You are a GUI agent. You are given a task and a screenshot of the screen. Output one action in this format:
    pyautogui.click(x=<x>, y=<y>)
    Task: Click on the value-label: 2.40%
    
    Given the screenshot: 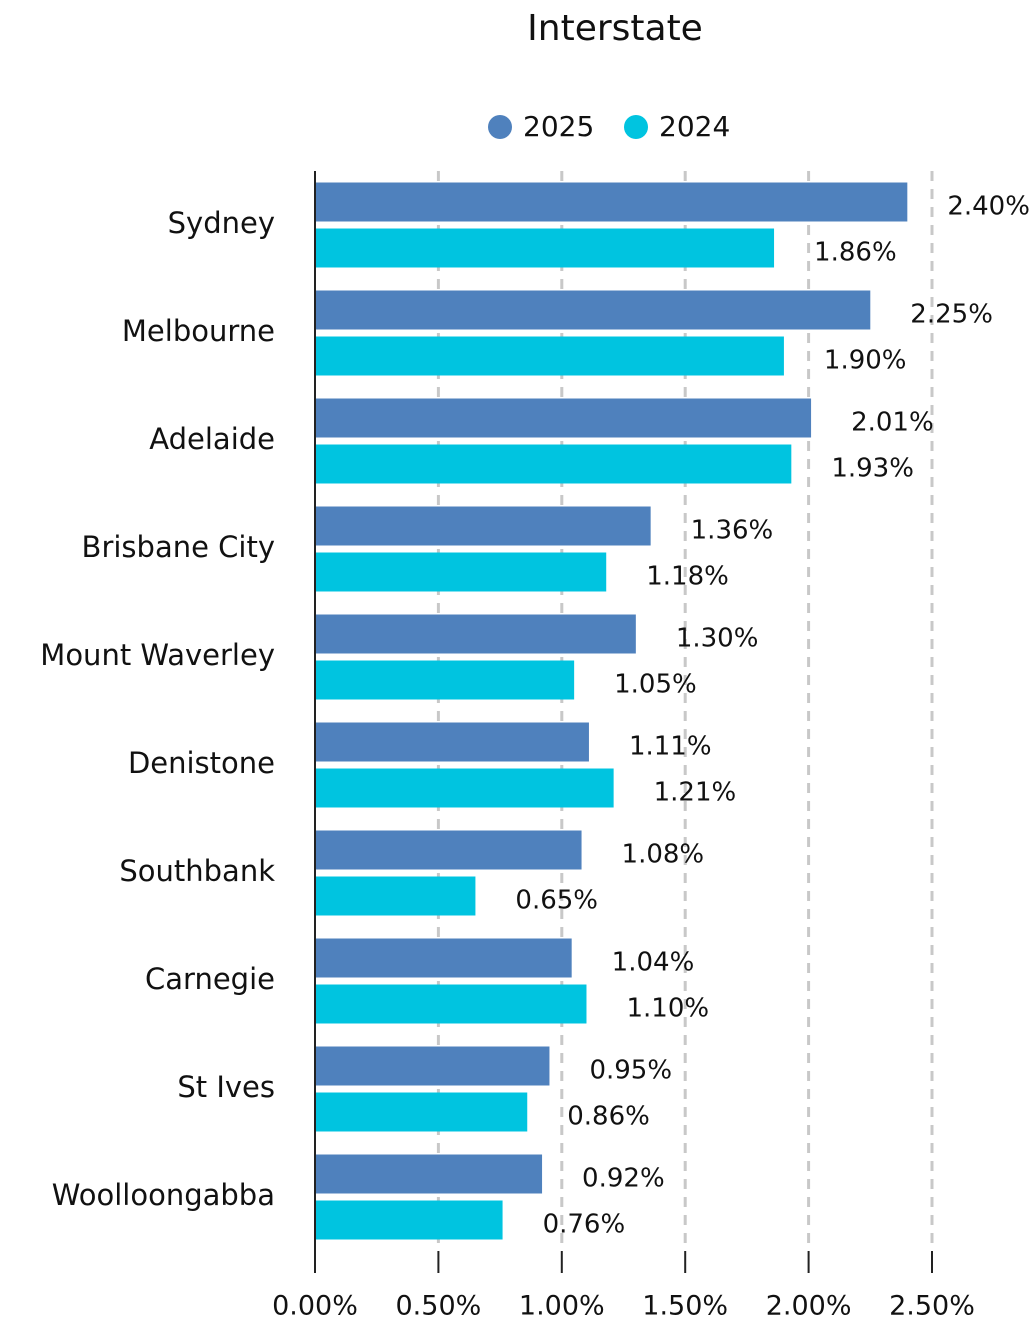 What is the action you would take?
    pyautogui.click(x=988, y=207)
    